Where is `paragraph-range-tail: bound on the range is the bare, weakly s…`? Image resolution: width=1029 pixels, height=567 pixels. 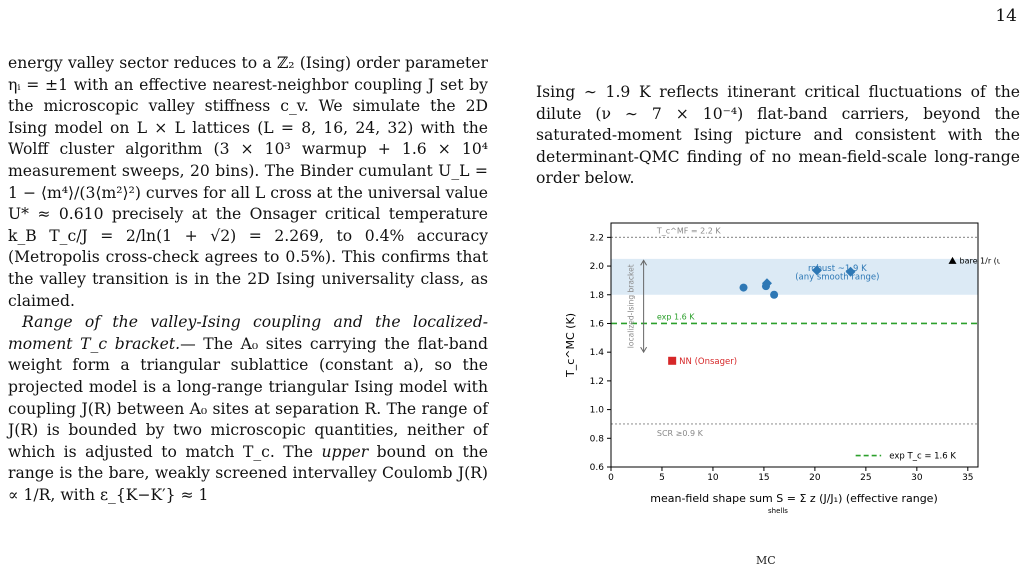
paragraph-range-tail: bound on the range is the bare, weakly s… is located at coordinates (248, 473).